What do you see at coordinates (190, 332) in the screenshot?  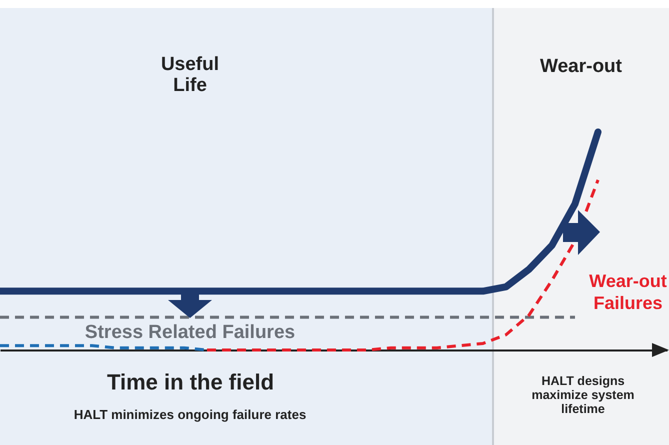 I see `series-label: Stress Related Failures` at bounding box center [190, 332].